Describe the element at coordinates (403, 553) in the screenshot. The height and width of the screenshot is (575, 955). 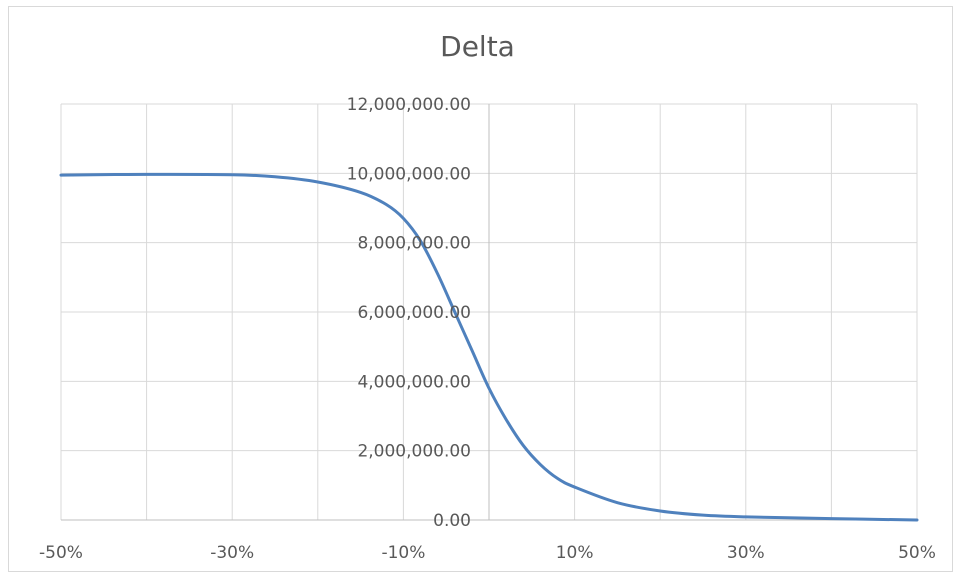
I see `x-tick-label: -10%` at that location.